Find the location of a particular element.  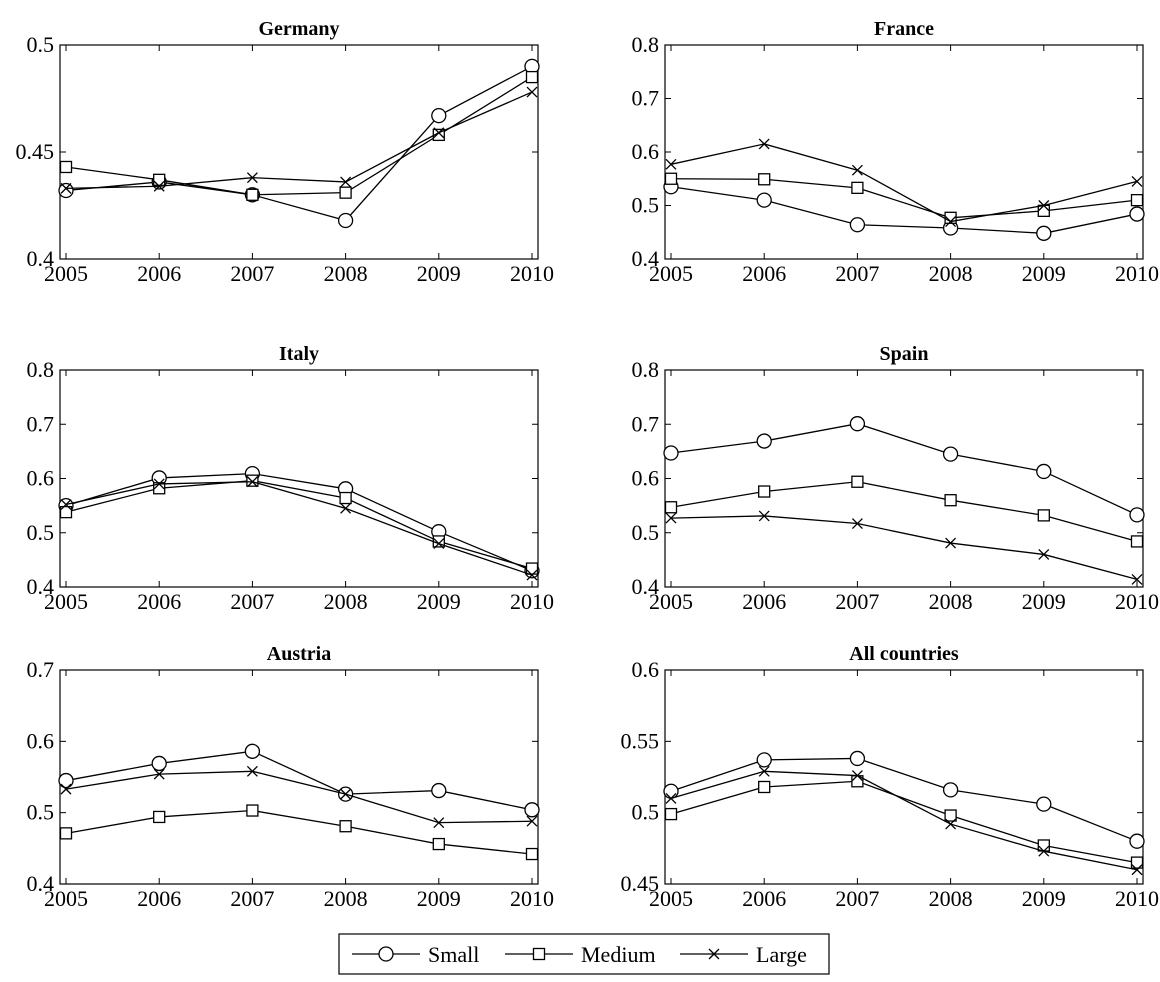

panel-germany-series-large-point-2009 is located at coordinates (439, 133).